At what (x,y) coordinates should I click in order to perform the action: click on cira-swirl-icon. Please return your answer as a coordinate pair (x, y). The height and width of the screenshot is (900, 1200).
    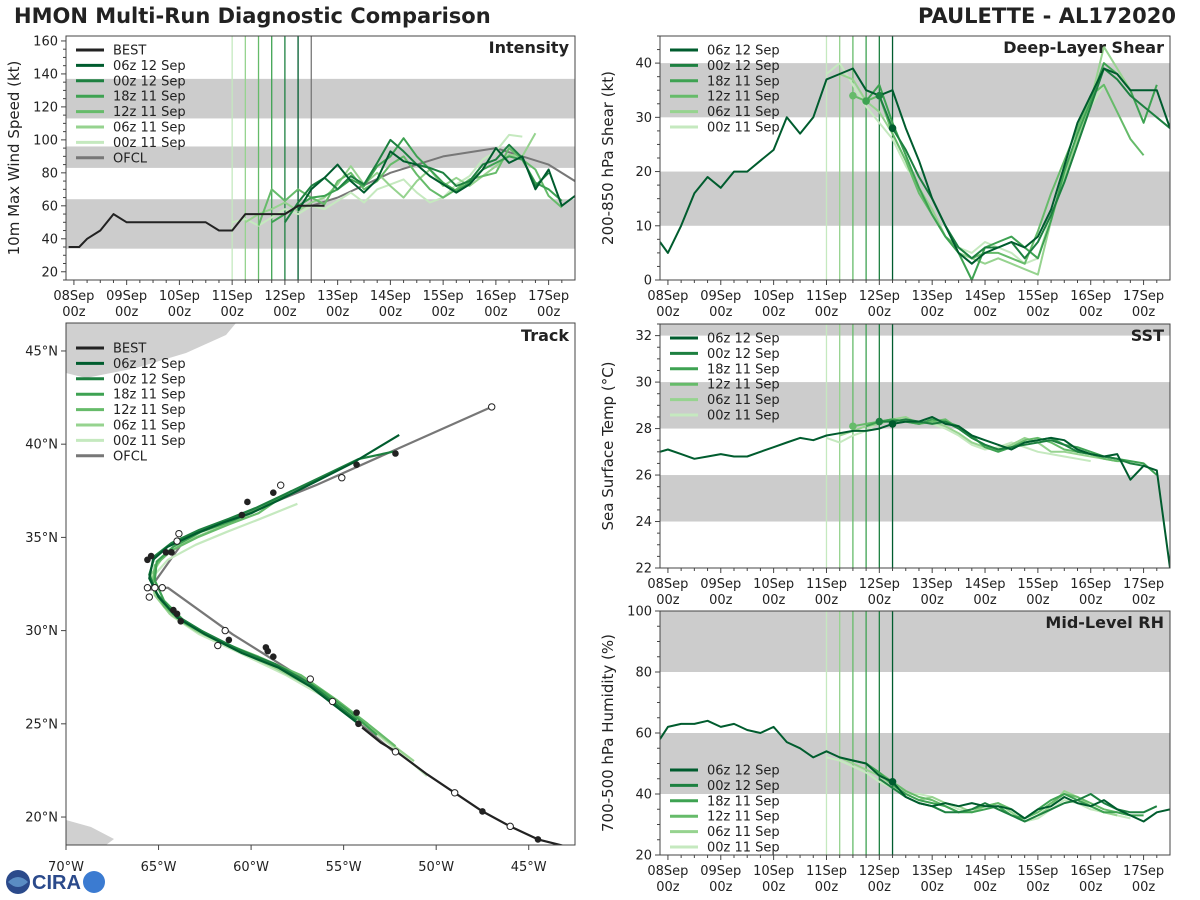
    Looking at the image, I should click on (18, 882).